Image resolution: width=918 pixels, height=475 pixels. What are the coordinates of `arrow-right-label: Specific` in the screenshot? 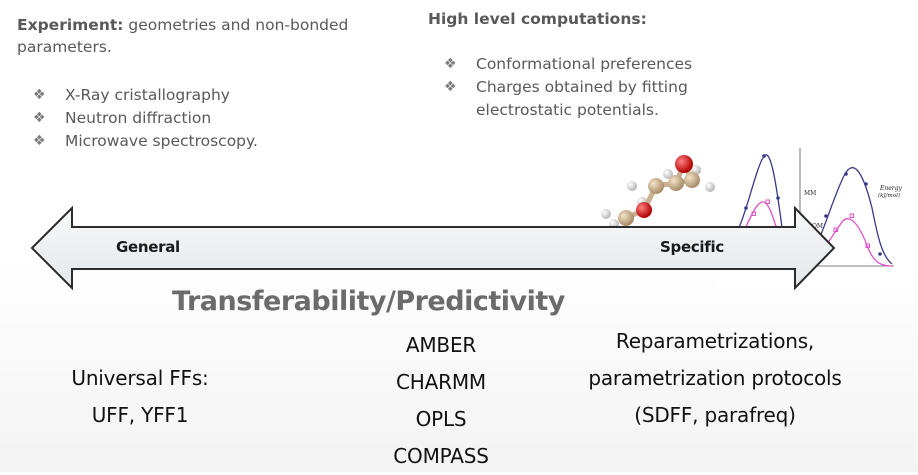 It's located at (692, 247).